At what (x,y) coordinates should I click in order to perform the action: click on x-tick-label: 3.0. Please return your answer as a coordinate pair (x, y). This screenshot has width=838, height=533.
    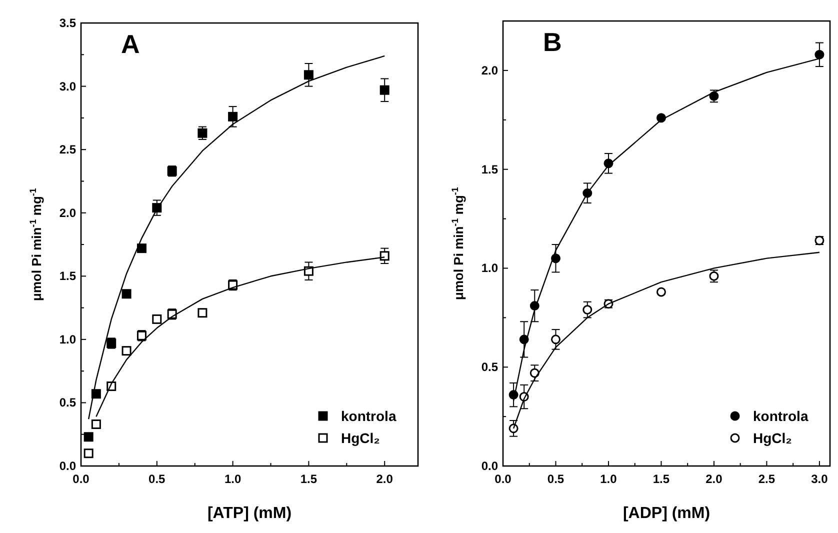
    Looking at the image, I should click on (819, 479).